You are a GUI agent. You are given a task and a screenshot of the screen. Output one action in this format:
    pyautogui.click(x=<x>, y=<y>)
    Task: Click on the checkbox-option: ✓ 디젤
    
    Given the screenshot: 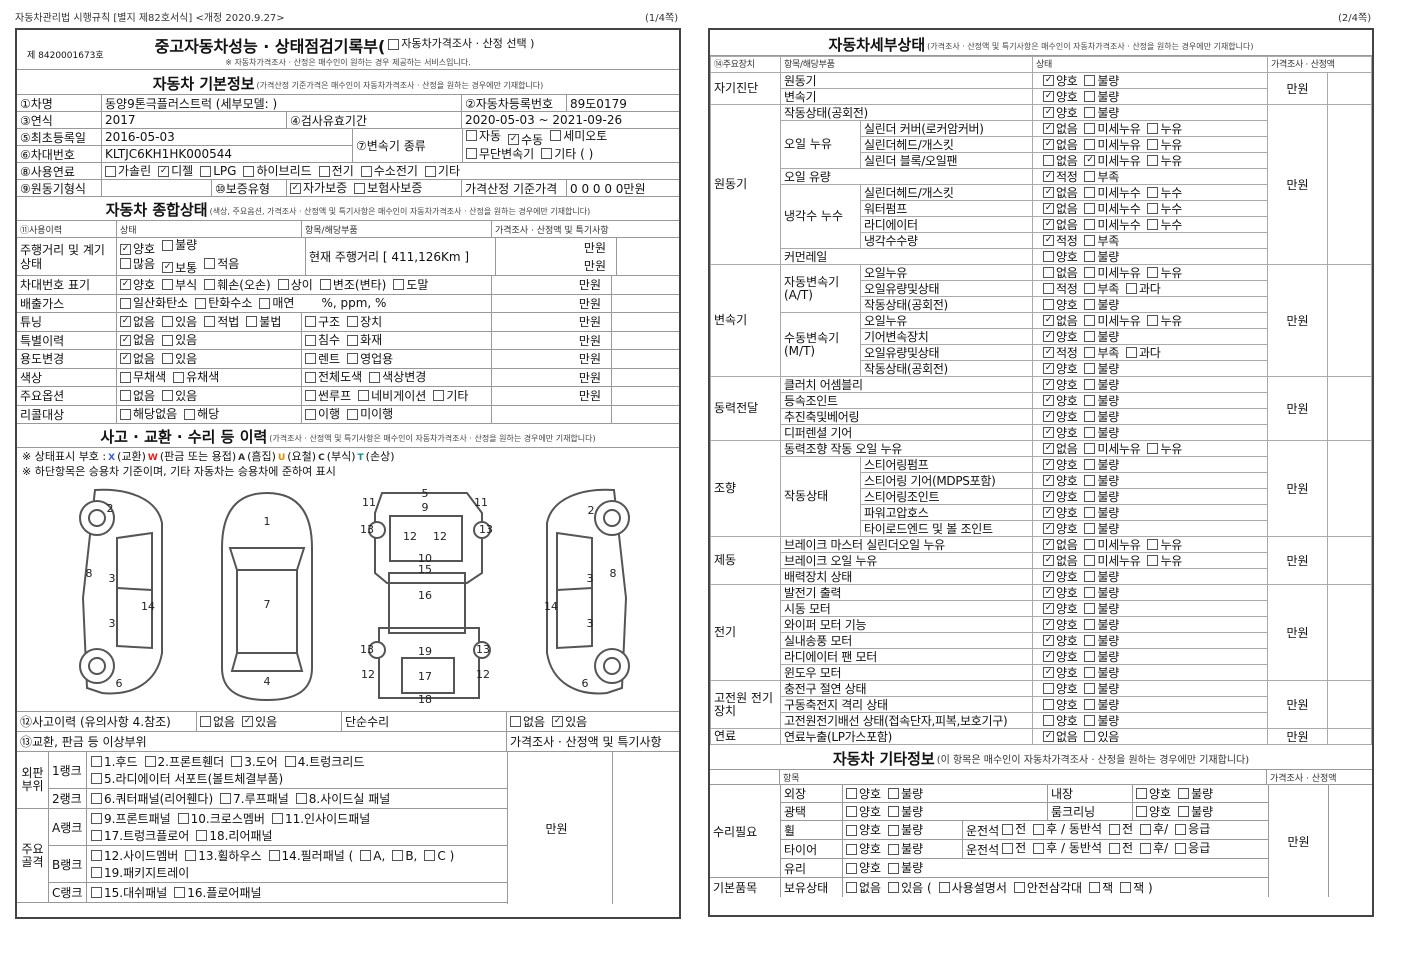 What is the action you would take?
    pyautogui.click(x=175, y=171)
    